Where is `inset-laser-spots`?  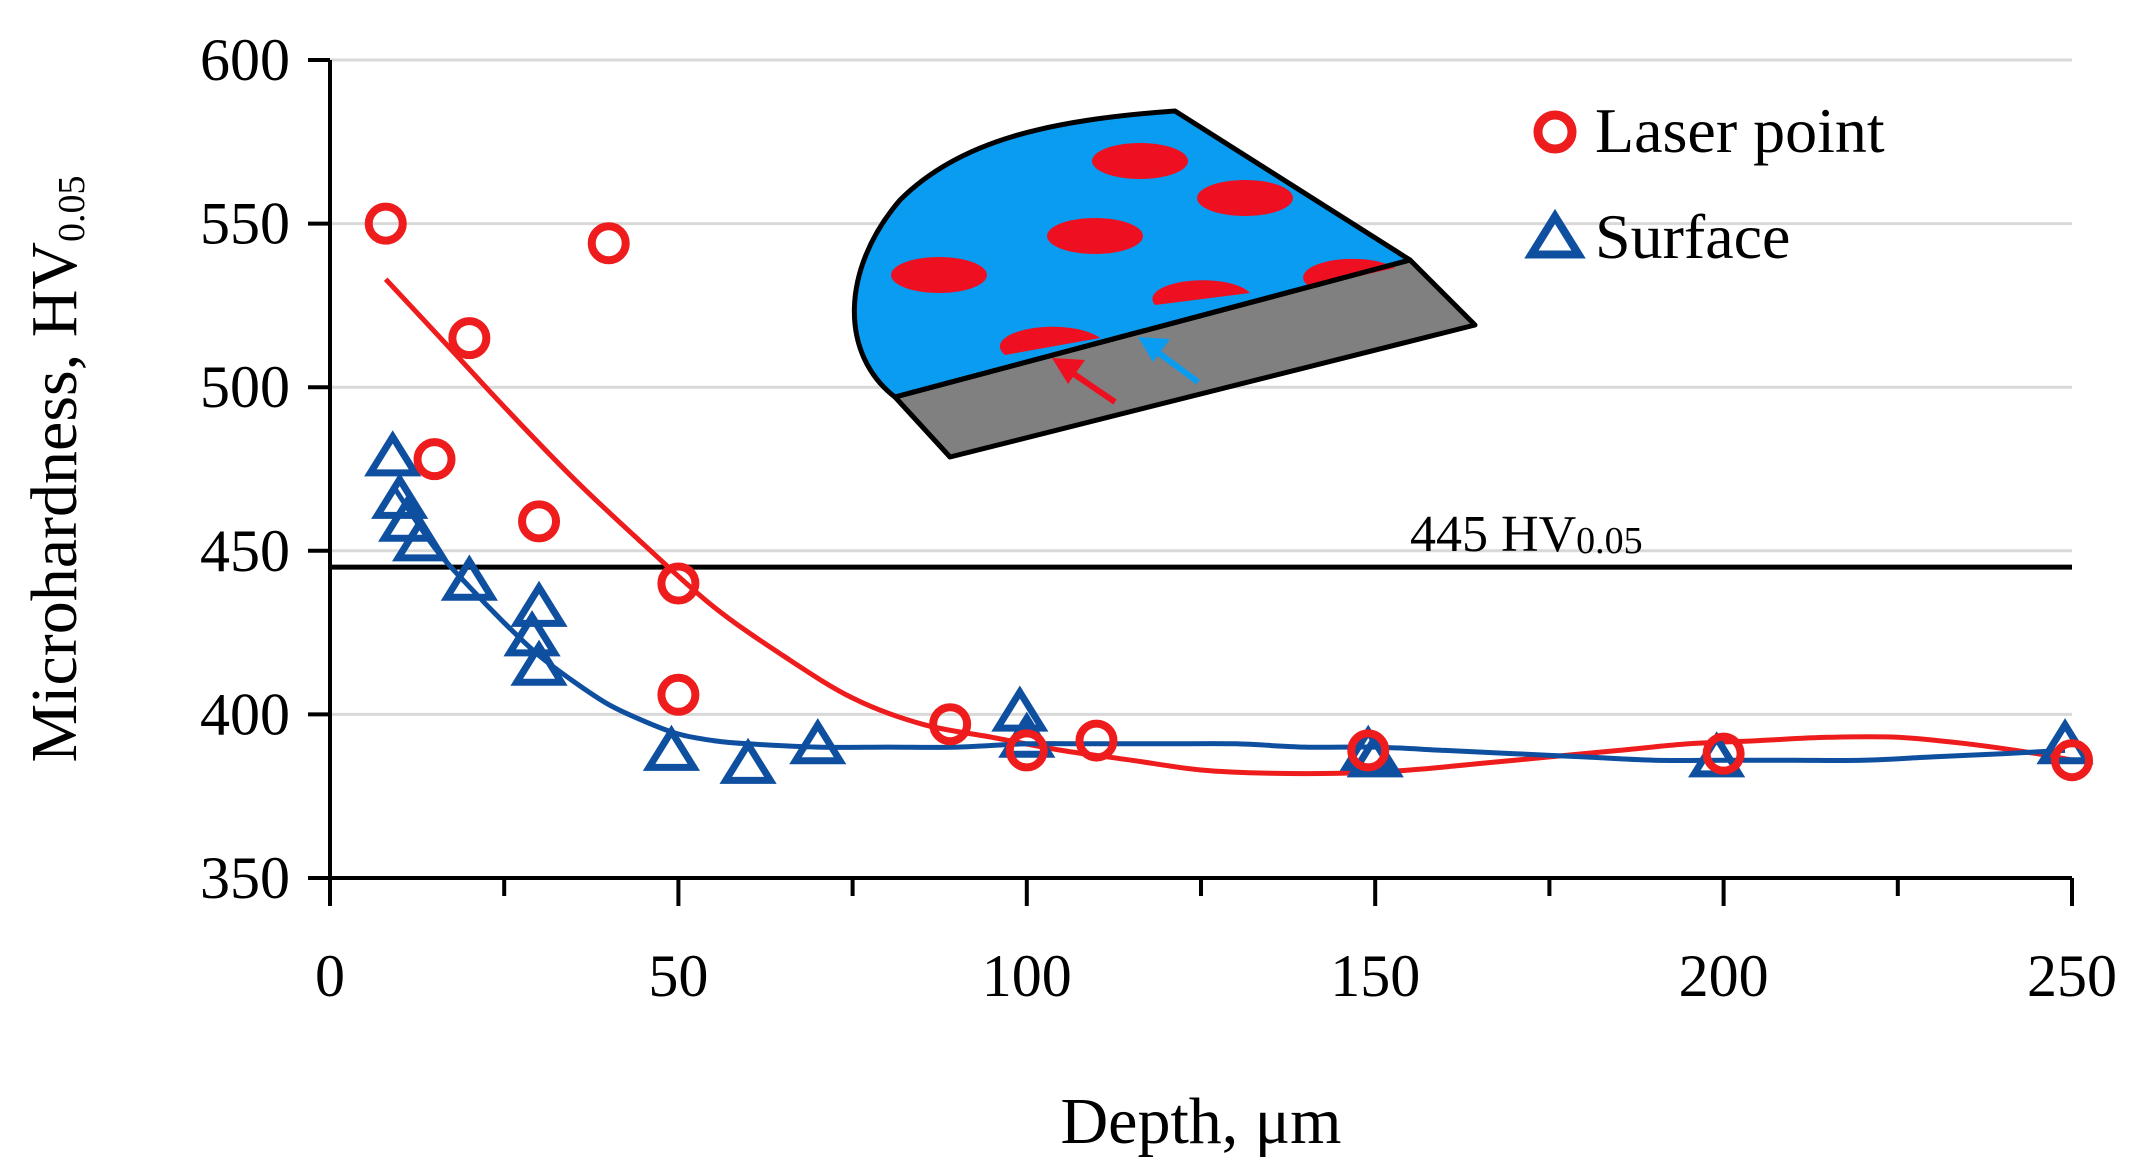
inset-laser-spots is located at coordinates (1143, 249).